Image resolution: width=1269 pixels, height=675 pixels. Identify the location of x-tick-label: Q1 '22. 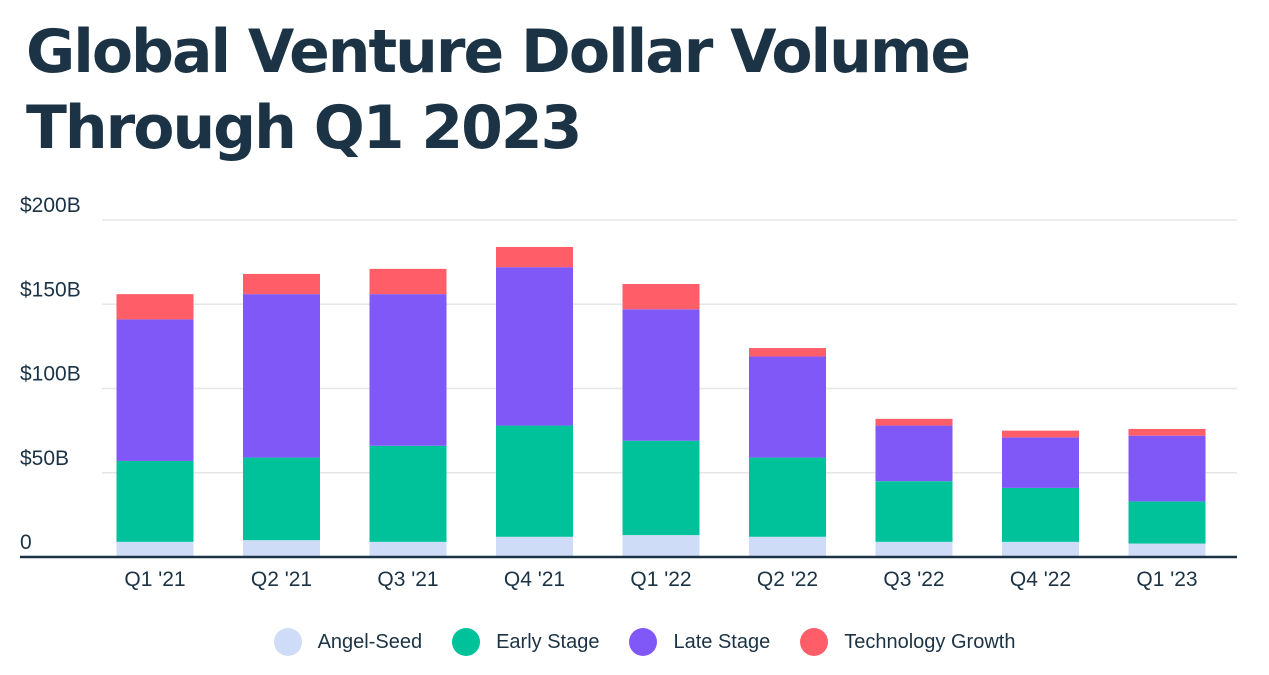
(660, 579).